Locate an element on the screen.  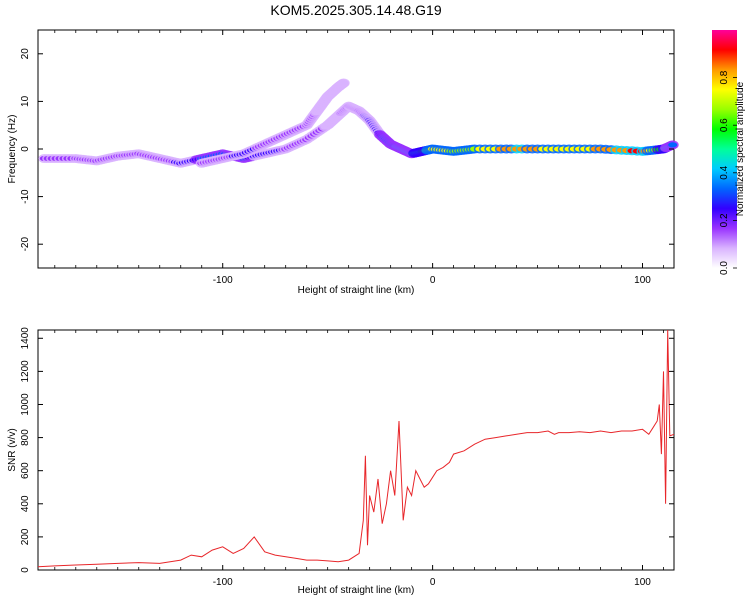
colorbar-ticks: 0.0 0.2 0.4 0.6 0.8 is located at coordinates (728, 172).